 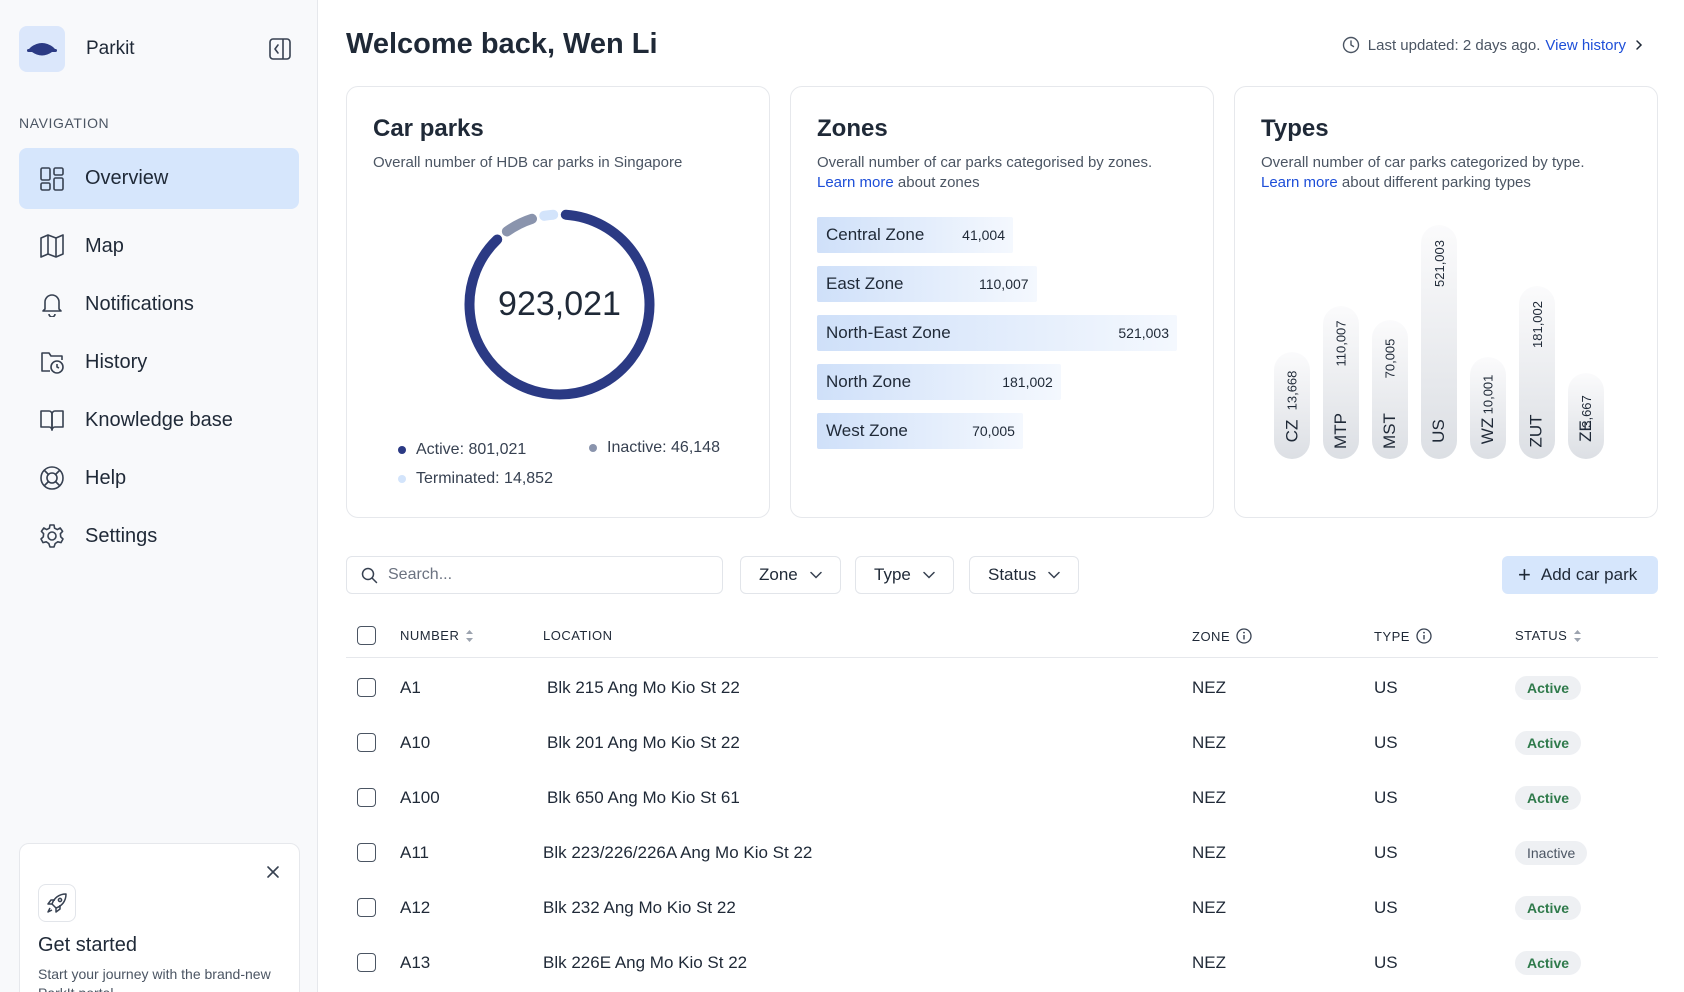 I want to click on car-parks-total: 923,021, so click(x=559, y=304).